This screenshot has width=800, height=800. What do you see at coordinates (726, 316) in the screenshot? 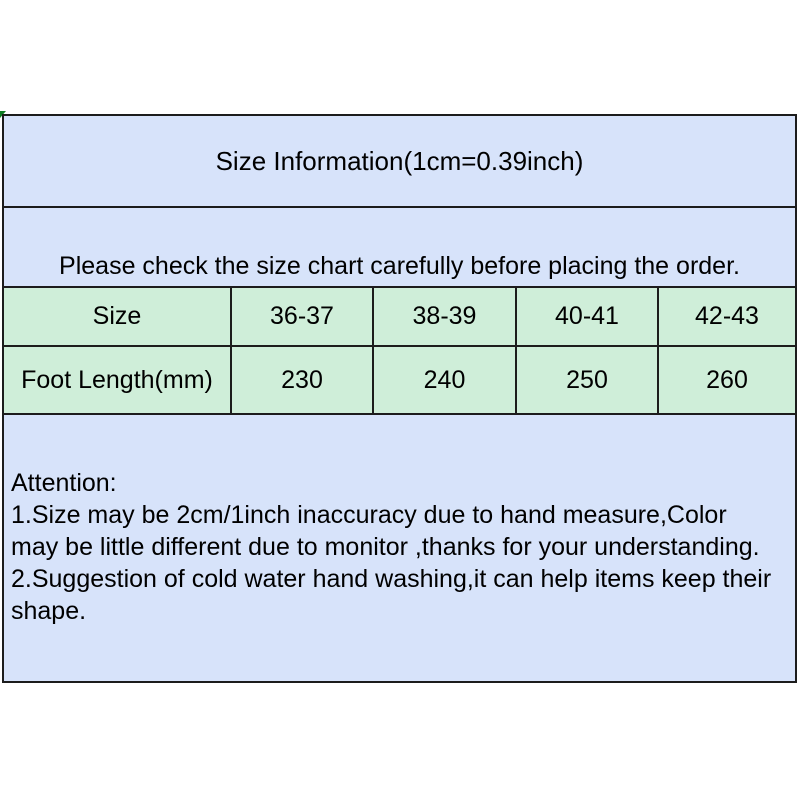
I see `size-cell-42-43: 42-43` at bounding box center [726, 316].